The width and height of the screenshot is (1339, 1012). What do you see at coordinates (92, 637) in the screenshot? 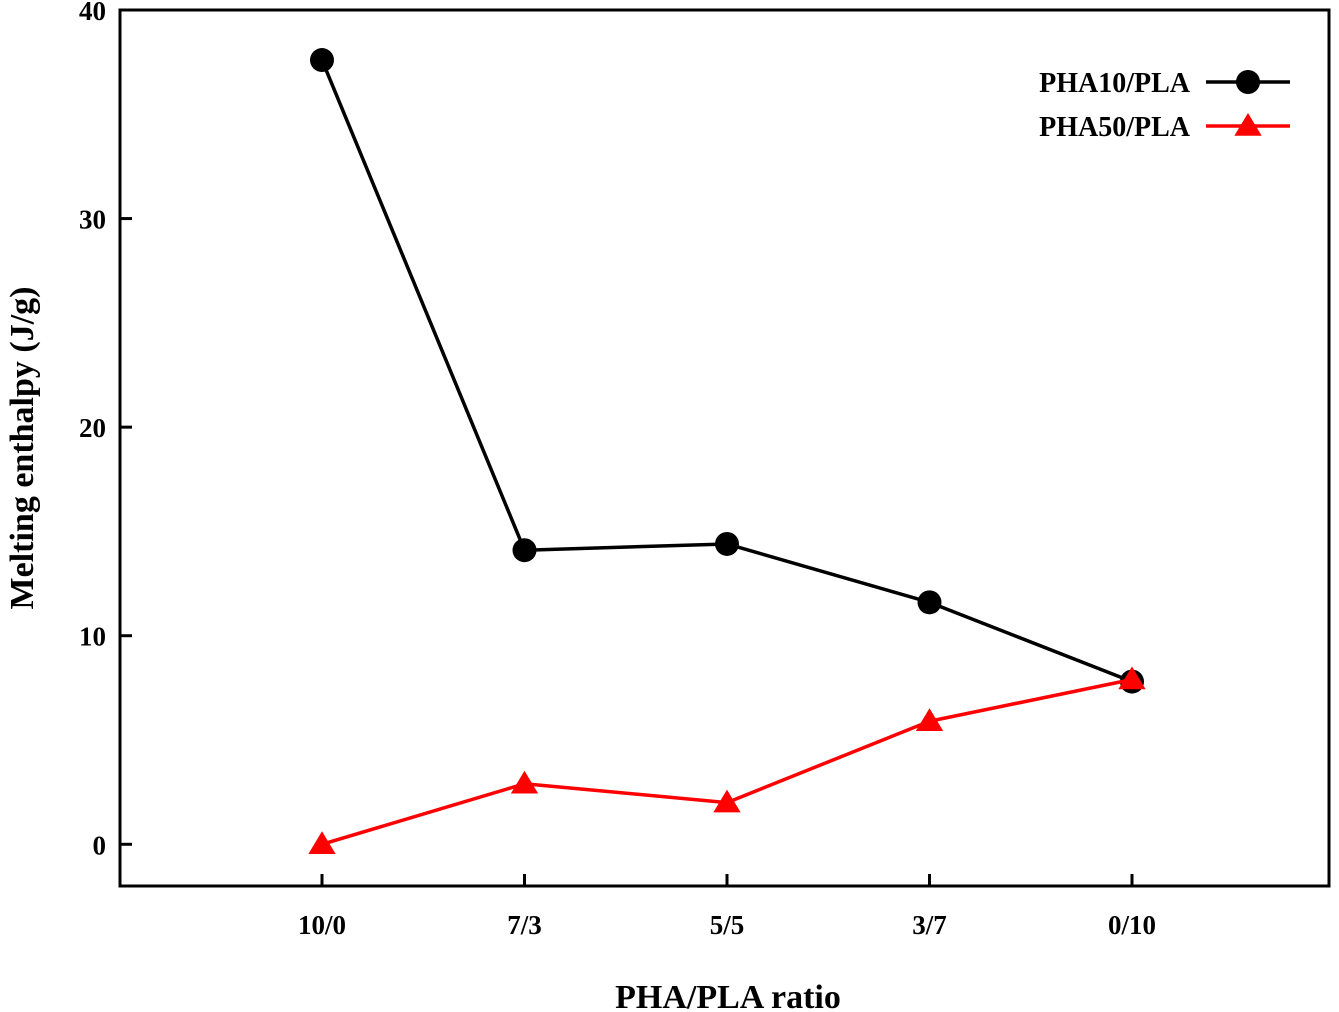
I see `y-tick-label: 10` at bounding box center [92, 637].